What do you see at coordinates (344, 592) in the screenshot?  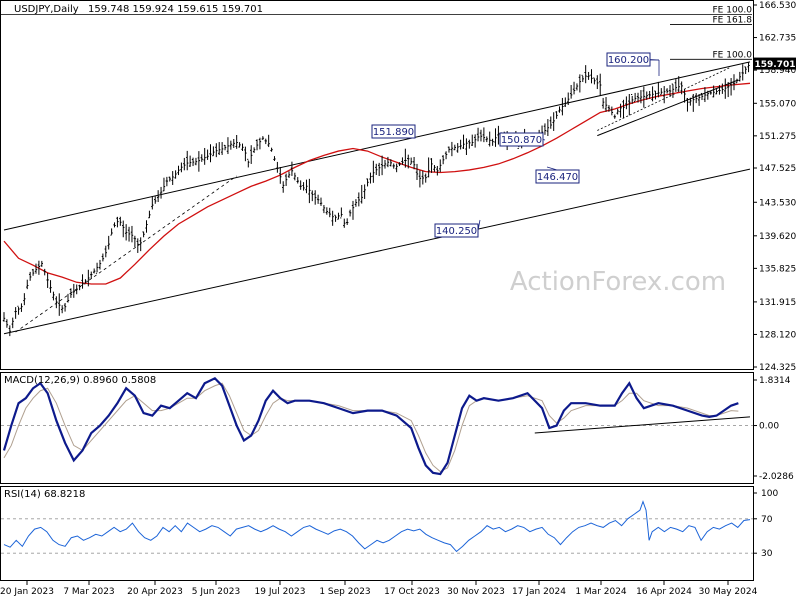 I see `x-tick-label: 1 Sep 2023` at bounding box center [344, 592].